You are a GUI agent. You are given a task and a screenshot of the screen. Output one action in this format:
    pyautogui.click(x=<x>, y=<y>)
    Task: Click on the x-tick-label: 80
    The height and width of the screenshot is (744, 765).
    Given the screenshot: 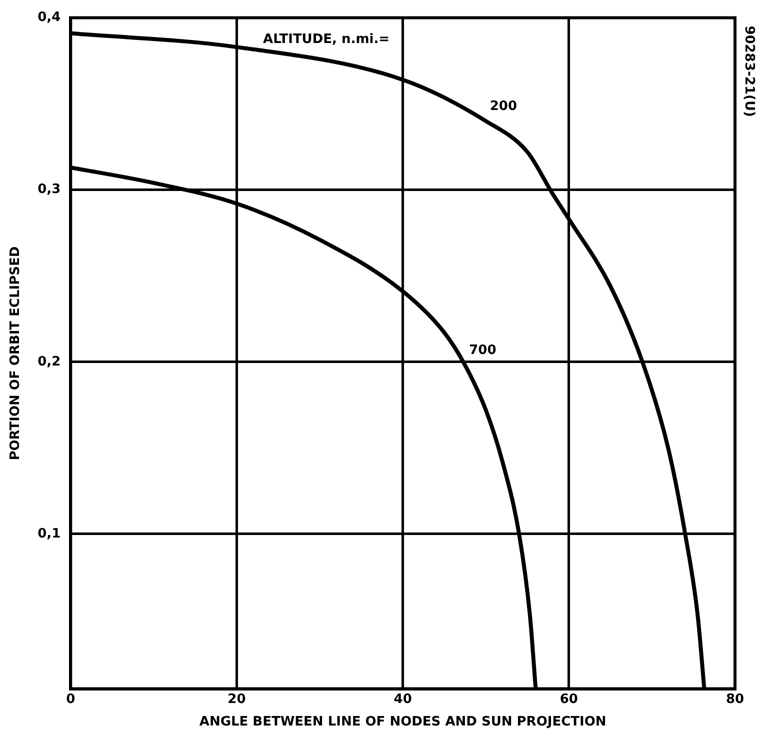 What is the action you would take?
    pyautogui.click(x=735, y=699)
    